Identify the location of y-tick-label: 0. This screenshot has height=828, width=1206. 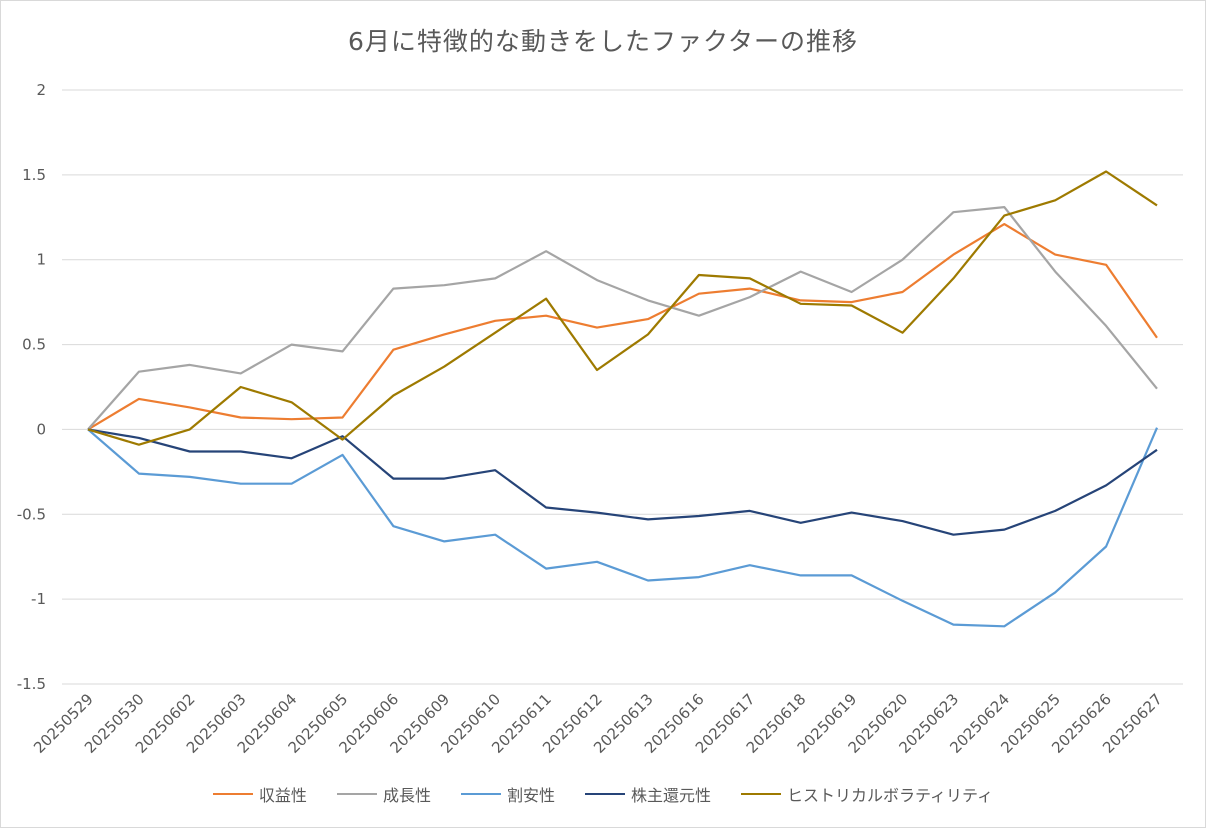
(41, 429).